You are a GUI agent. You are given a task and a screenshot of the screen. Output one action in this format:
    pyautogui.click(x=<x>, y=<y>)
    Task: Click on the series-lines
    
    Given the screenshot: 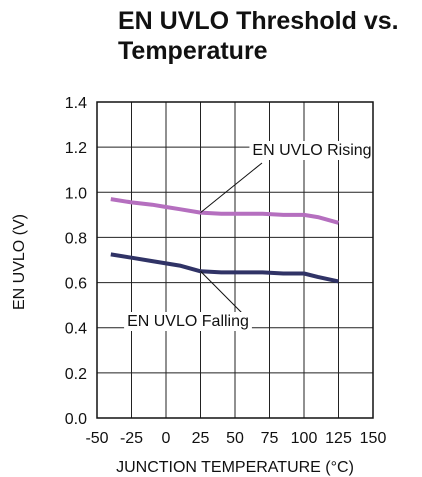 What is the action you would take?
    pyautogui.click(x=225, y=240)
    